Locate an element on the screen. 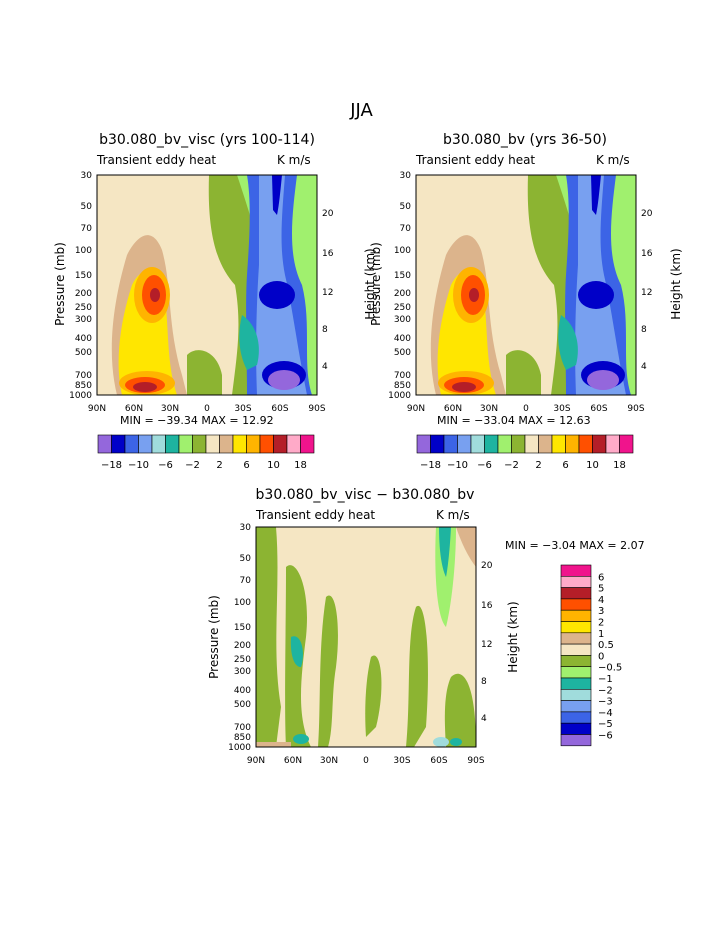 Image resolution: width=723 pixels, height=935 pixels. pressure-tick: 30 is located at coordinates (406, 176).